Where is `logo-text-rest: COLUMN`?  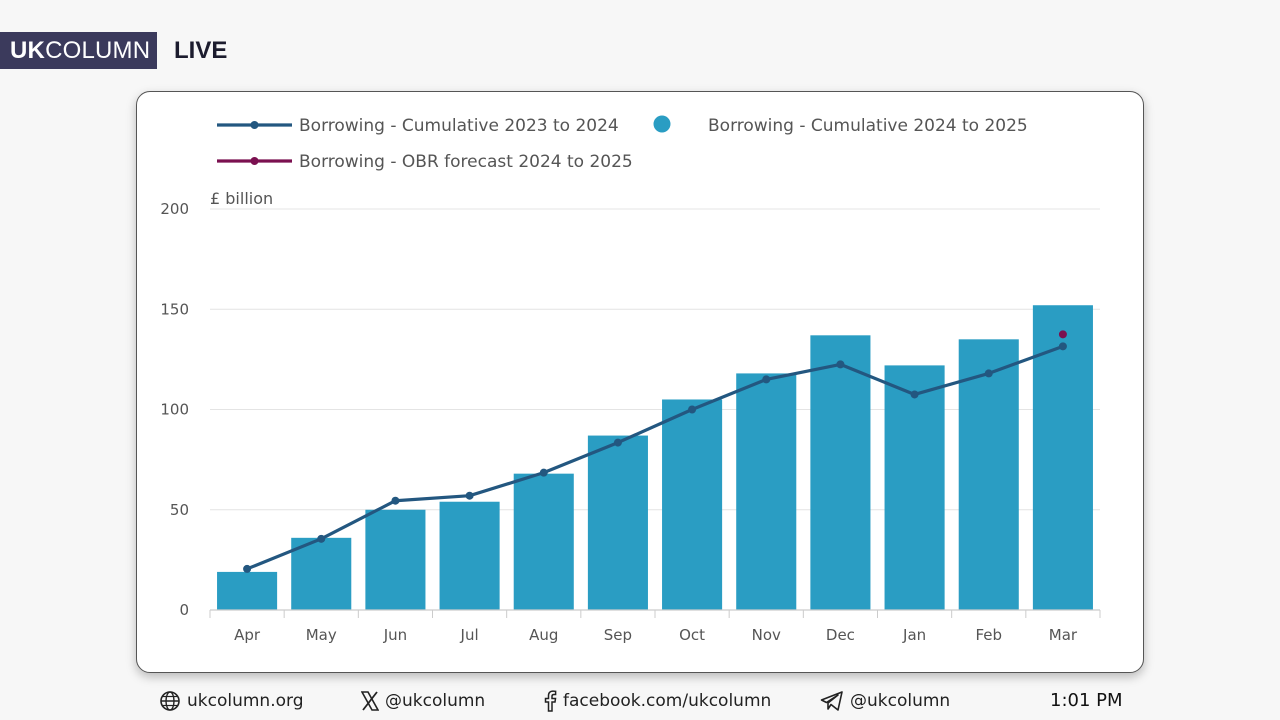 logo-text-rest: COLUMN is located at coordinates (98, 50).